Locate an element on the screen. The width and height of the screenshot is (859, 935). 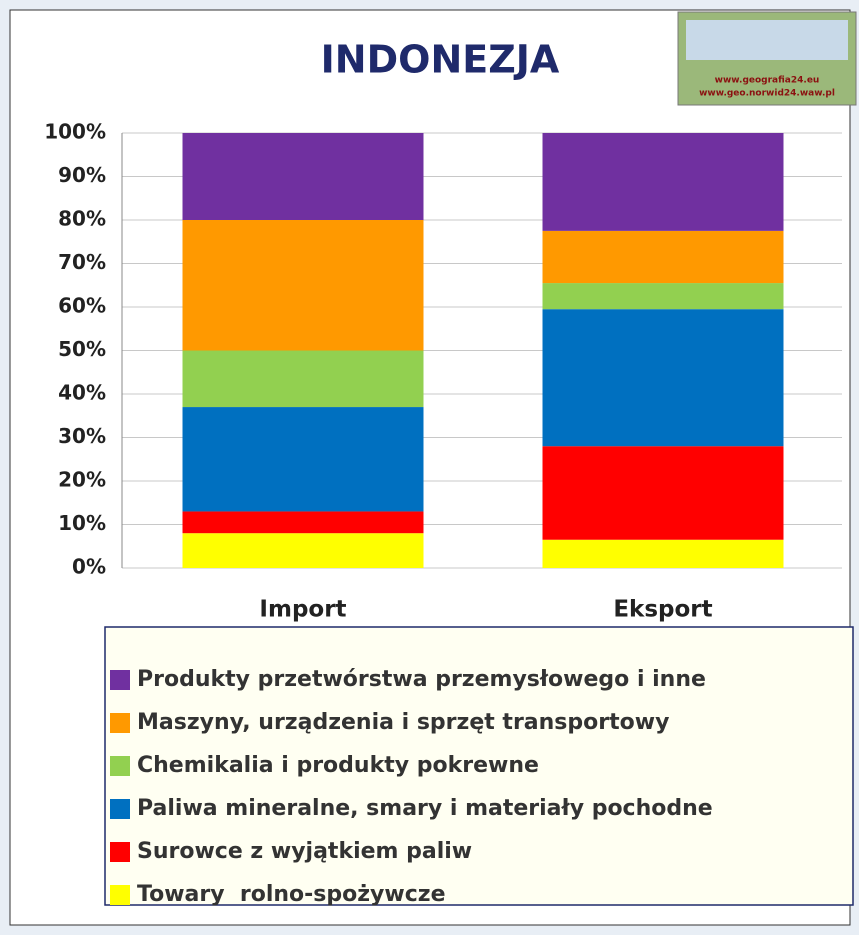
y-tick-label: 50% is located at coordinates (82, 349).